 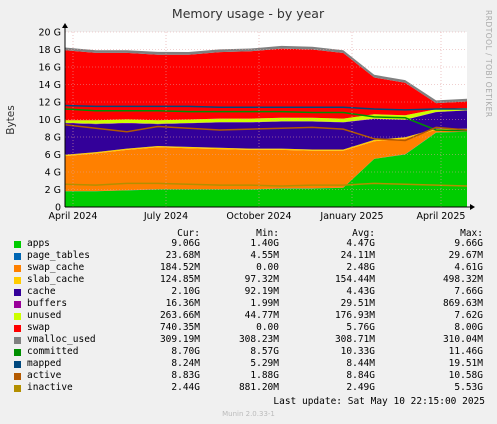 What do you see at coordinates (471, 233) in the screenshot?
I see `legend-header-max: Max:` at bounding box center [471, 233].